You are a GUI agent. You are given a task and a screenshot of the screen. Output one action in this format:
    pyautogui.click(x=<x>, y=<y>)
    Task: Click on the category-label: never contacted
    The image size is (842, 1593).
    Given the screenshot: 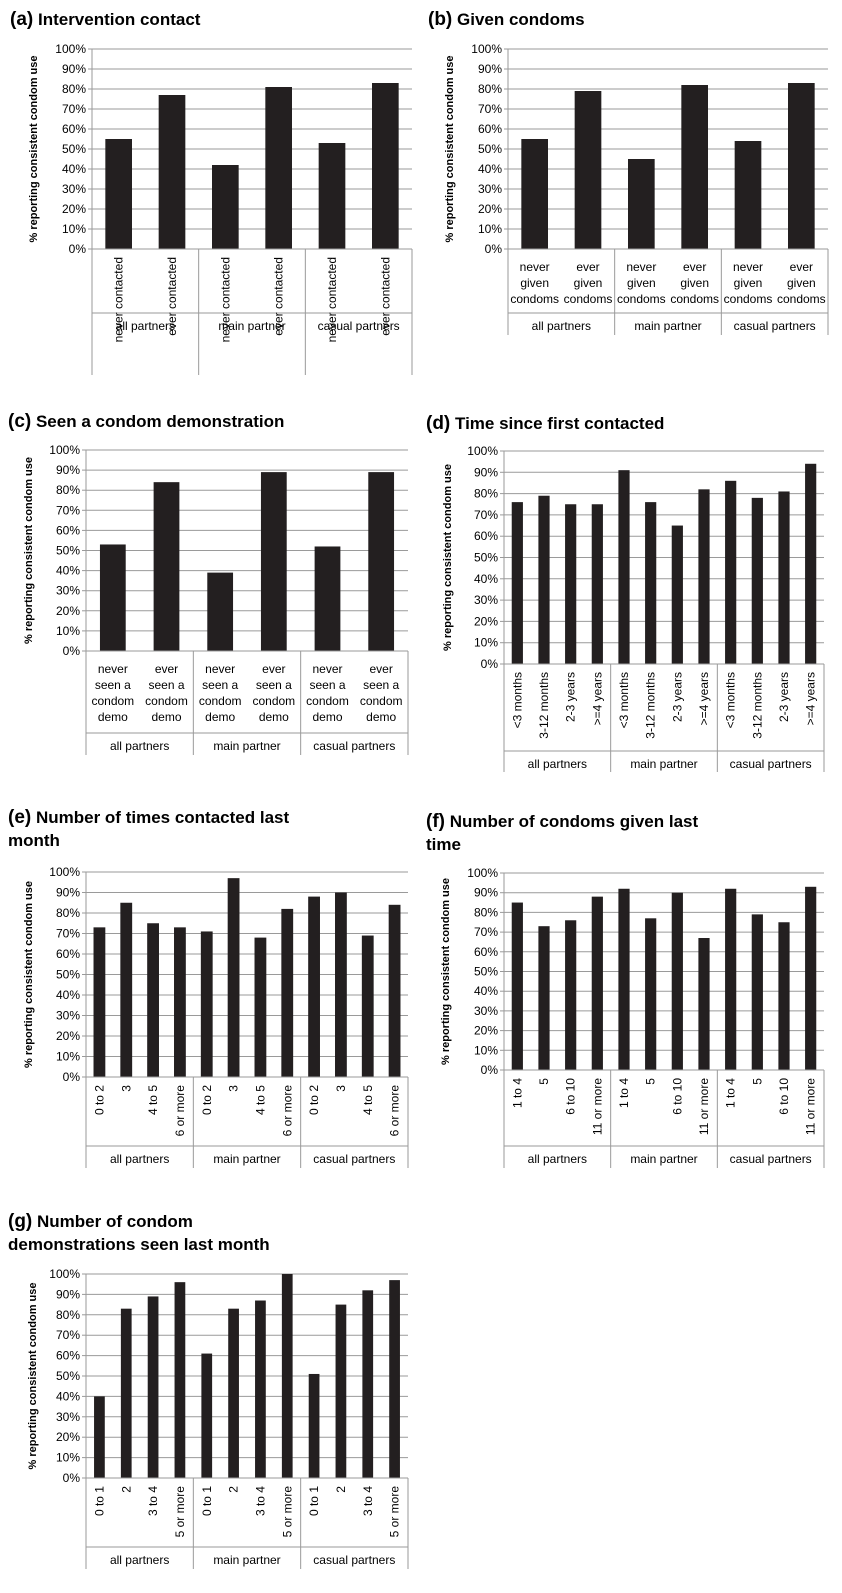 What is the action you would take?
    pyautogui.click(x=225, y=299)
    